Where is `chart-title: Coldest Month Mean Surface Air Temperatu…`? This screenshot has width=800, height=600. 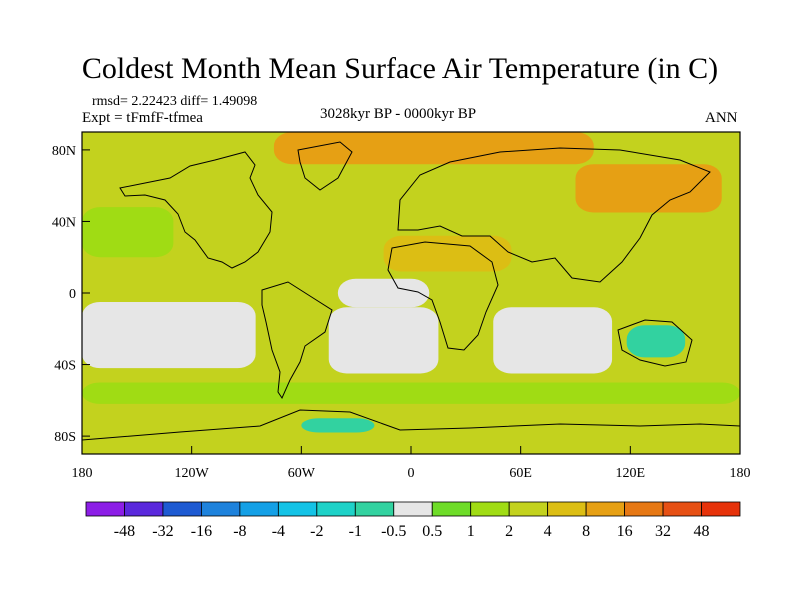 chart-title: Coldest Month Mean Surface Air Temperatu… is located at coordinates (400, 68).